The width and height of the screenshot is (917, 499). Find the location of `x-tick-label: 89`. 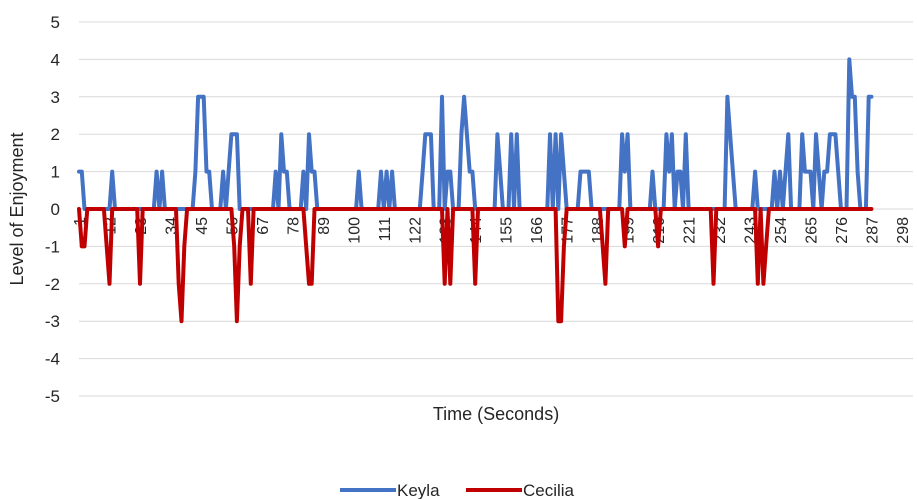

x-tick-label: 89 is located at coordinates (324, 226).